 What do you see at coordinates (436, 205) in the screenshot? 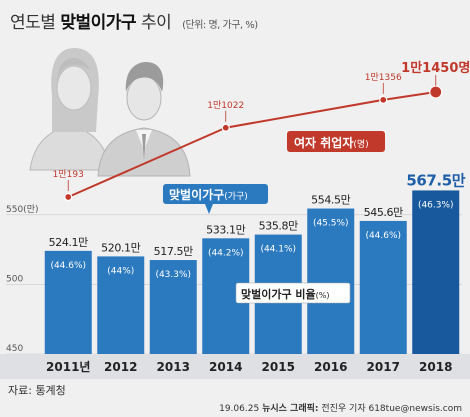
I see `ratio-label: (46.3%)` at bounding box center [436, 205].